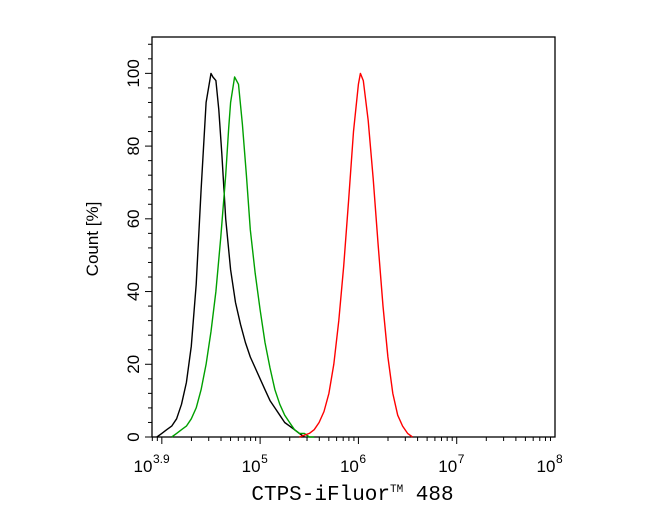 This screenshot has height=525, width=650. I want to click on x-tick-label: 10 3.9, so click(152, 464).